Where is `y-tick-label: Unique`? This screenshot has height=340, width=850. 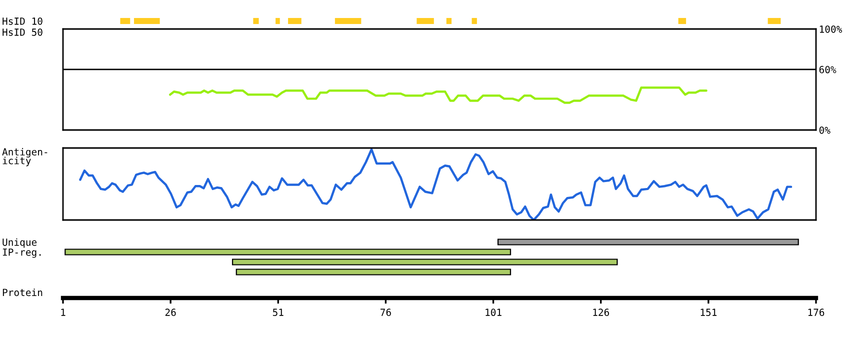
y-tick-label: Unique is located at coordinates (19, 243).